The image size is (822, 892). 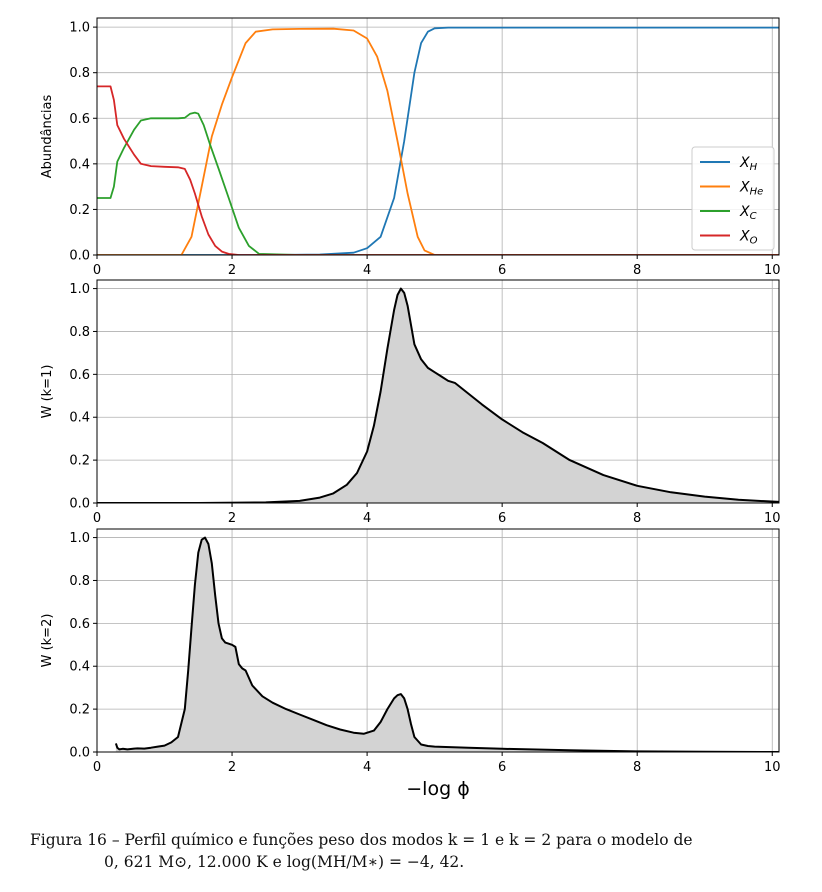 What do you see at coordinates (437, 789) in the screenshot?
I see `x-axis-label: −log ϕ` at bounding box center [437, 789].